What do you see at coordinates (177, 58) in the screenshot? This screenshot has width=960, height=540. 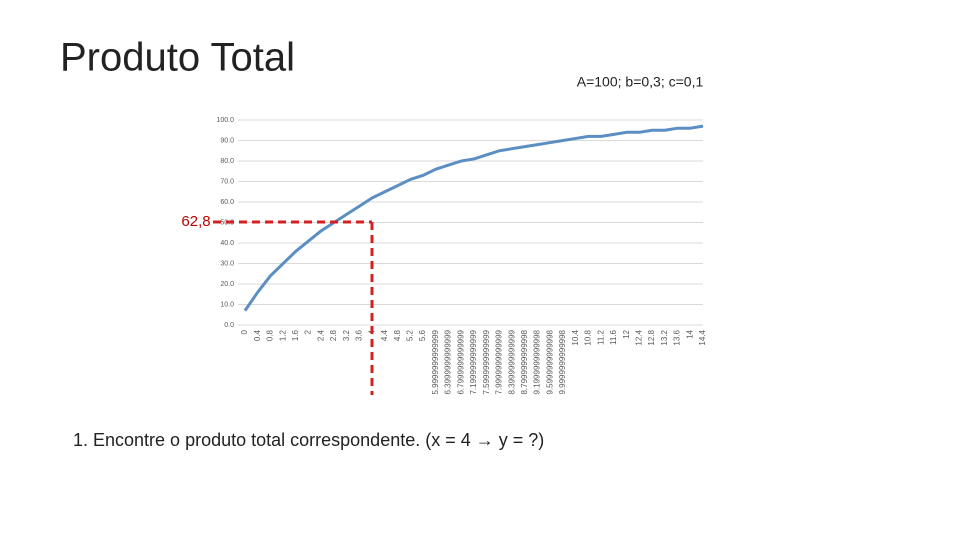 I see `slide-title: Produto Total` at bounding box center [177, 58].